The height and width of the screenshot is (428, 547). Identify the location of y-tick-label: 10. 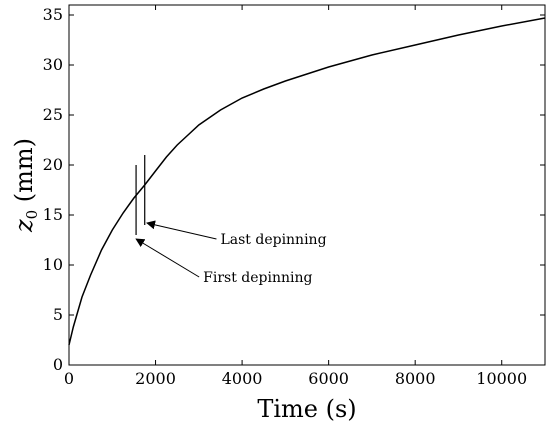
(53, 264).